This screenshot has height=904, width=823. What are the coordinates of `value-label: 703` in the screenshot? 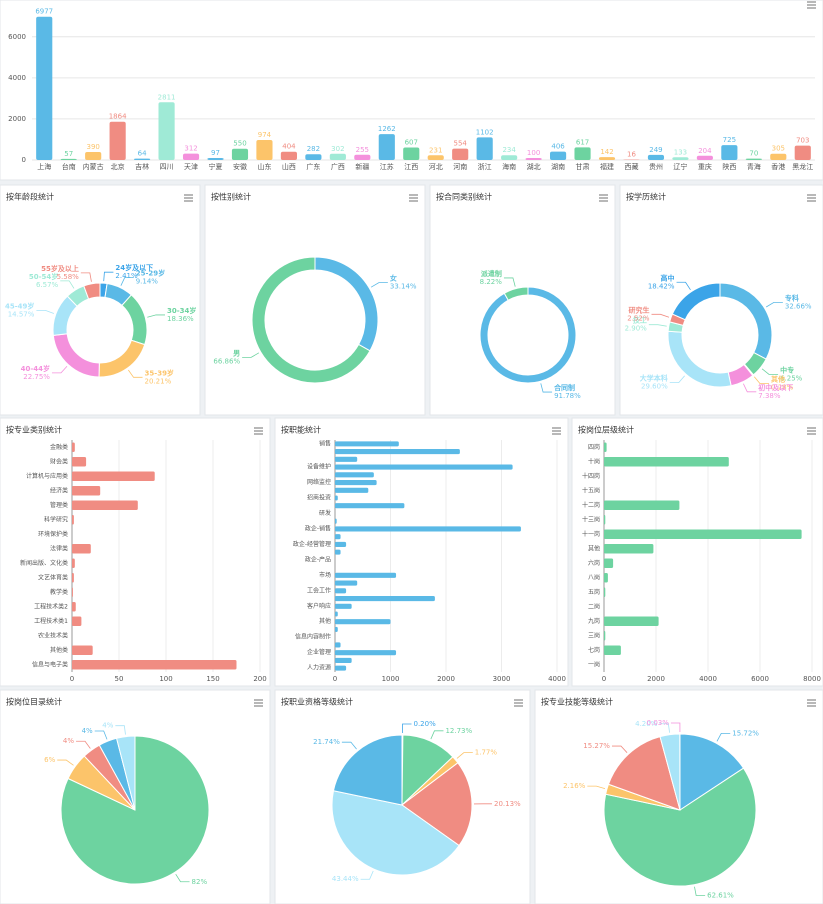 It's located at (802, 141).